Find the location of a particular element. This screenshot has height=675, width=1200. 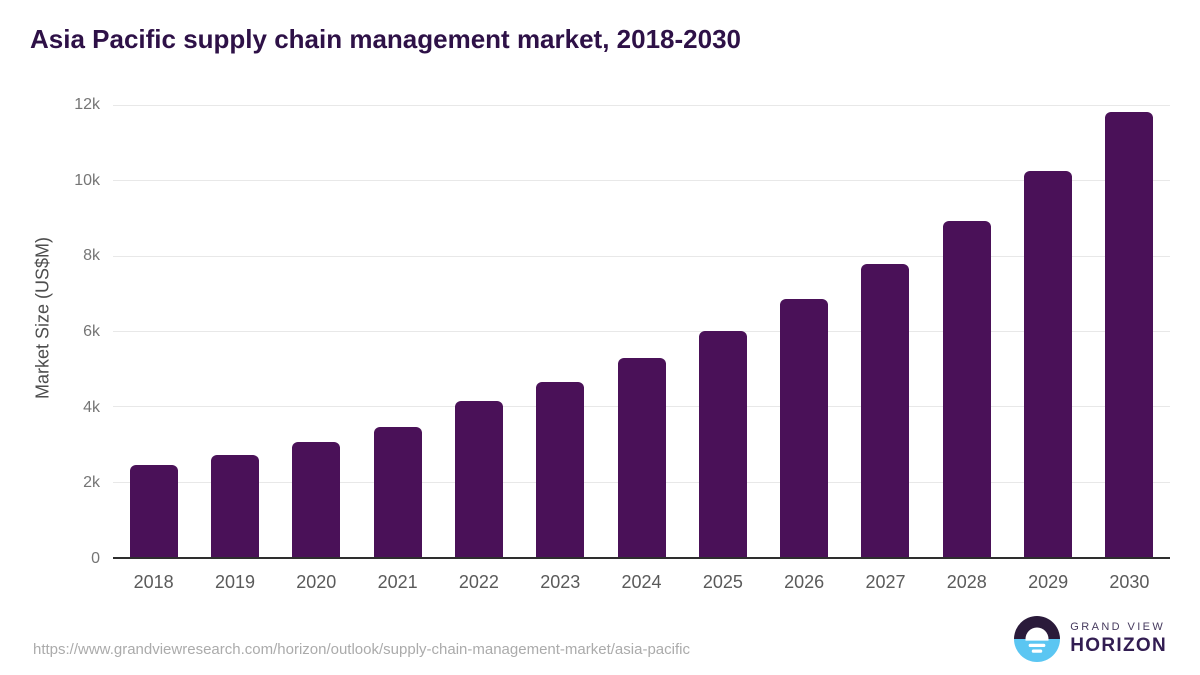

grand-view-horizon-logo: GRAND VIEW HORIZON is located at coordinates (1090, 639).